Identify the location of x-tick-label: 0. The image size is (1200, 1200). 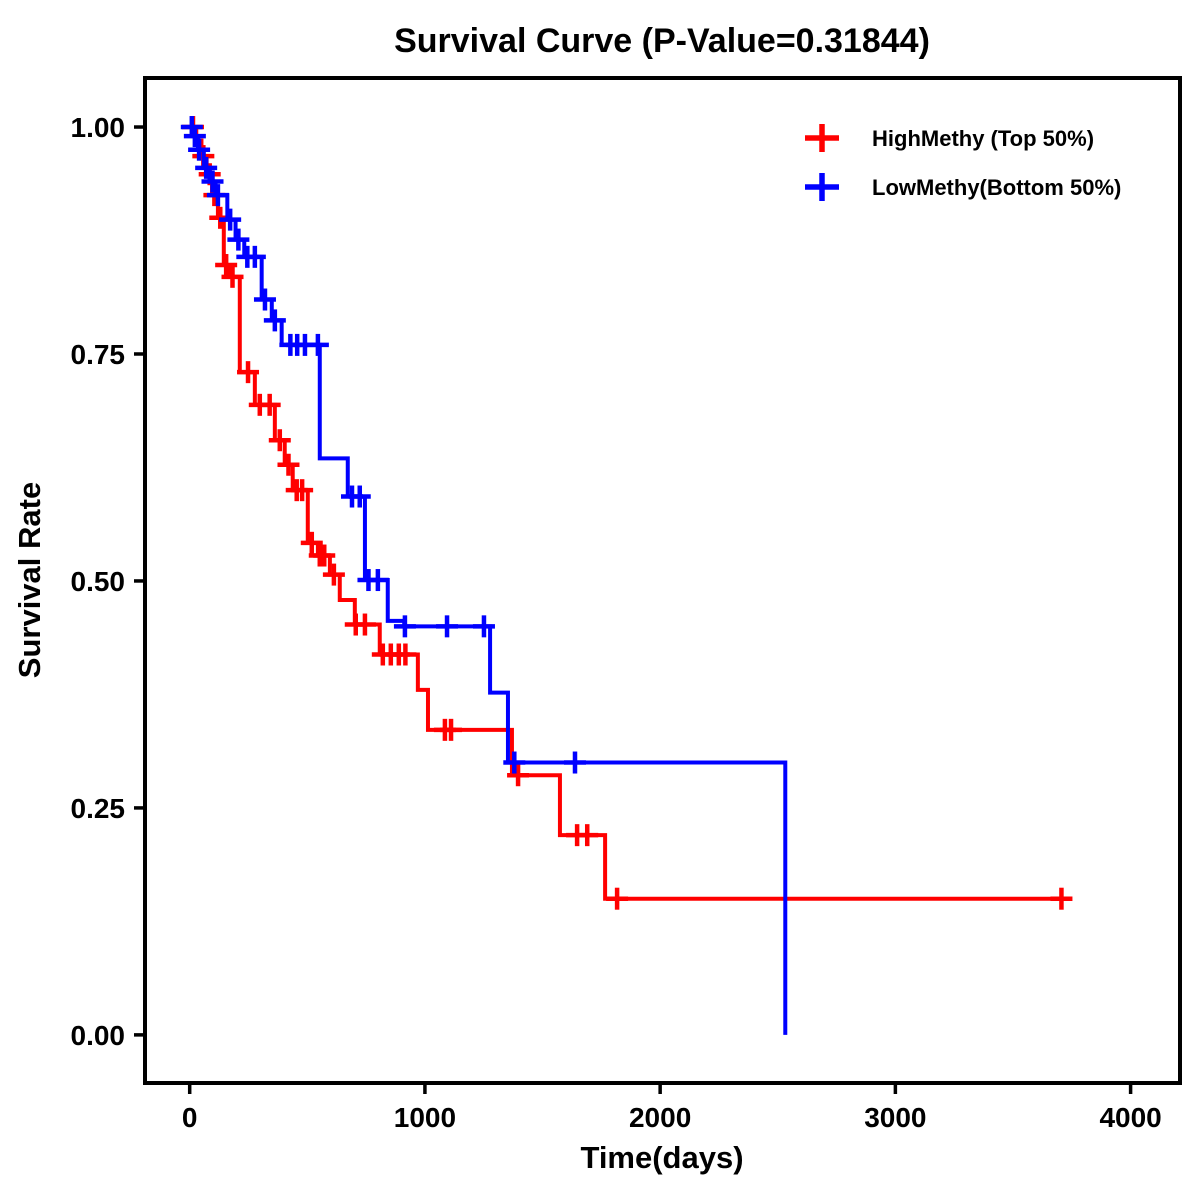
(190, 1117).